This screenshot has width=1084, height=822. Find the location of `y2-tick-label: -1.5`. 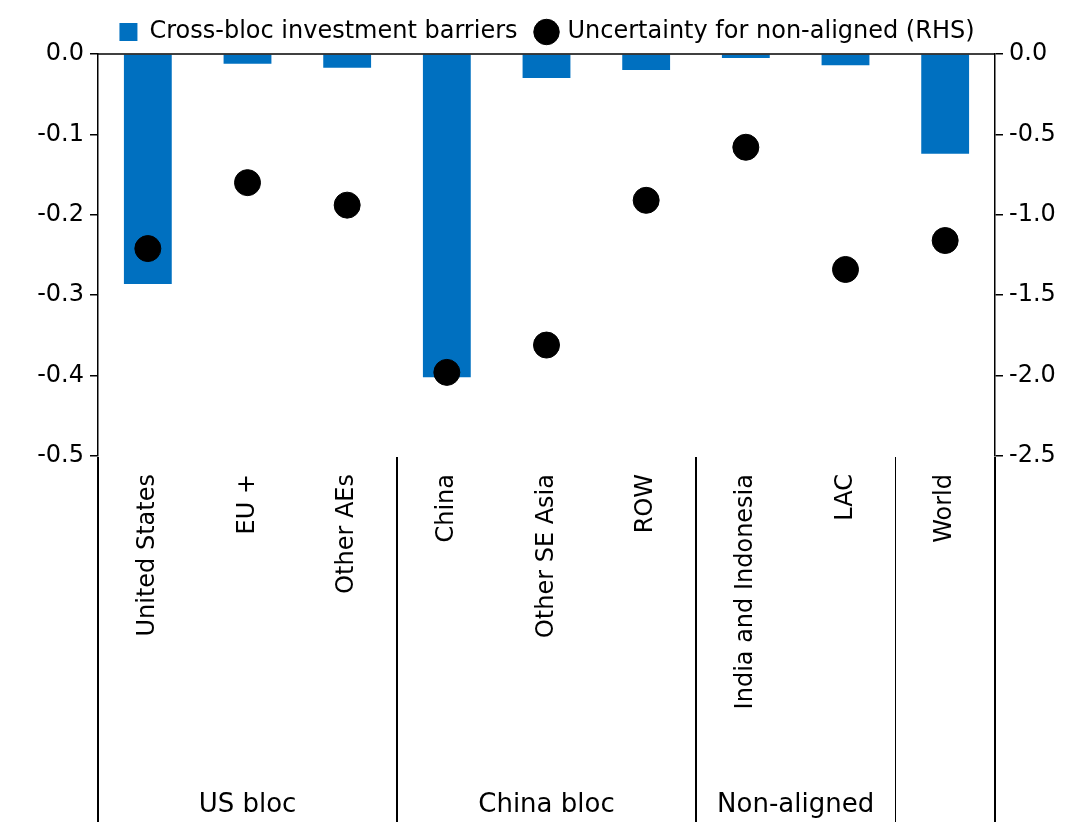

y2-tick-label: -1.5 is located at coordinates (1032, 293).